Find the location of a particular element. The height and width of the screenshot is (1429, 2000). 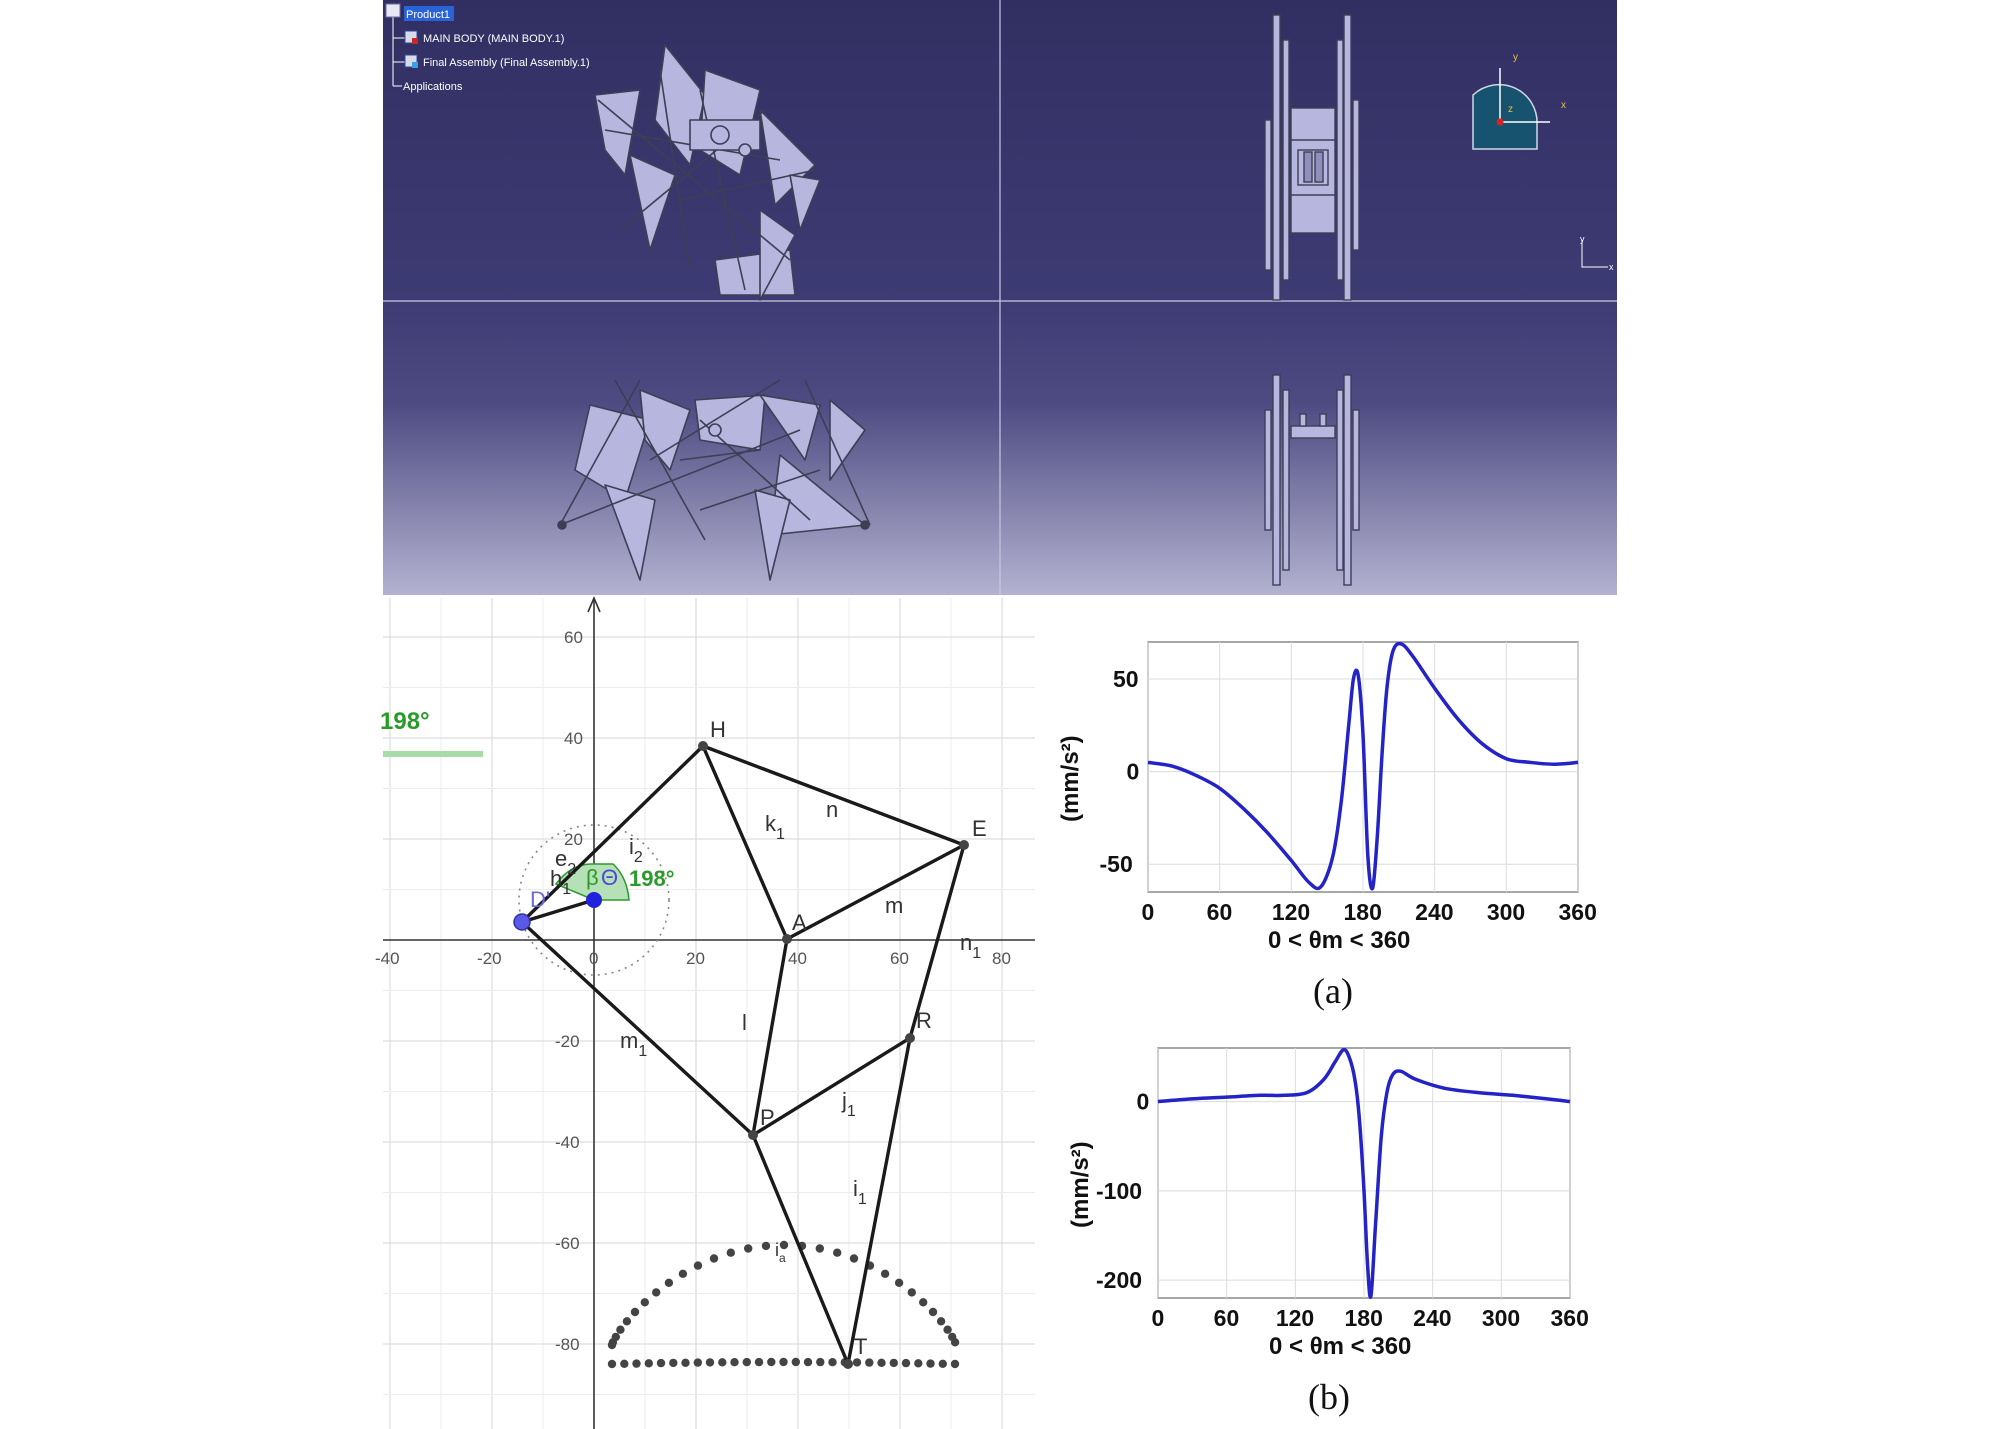

small-axes-x: x is located at coordinates (1611, 267).